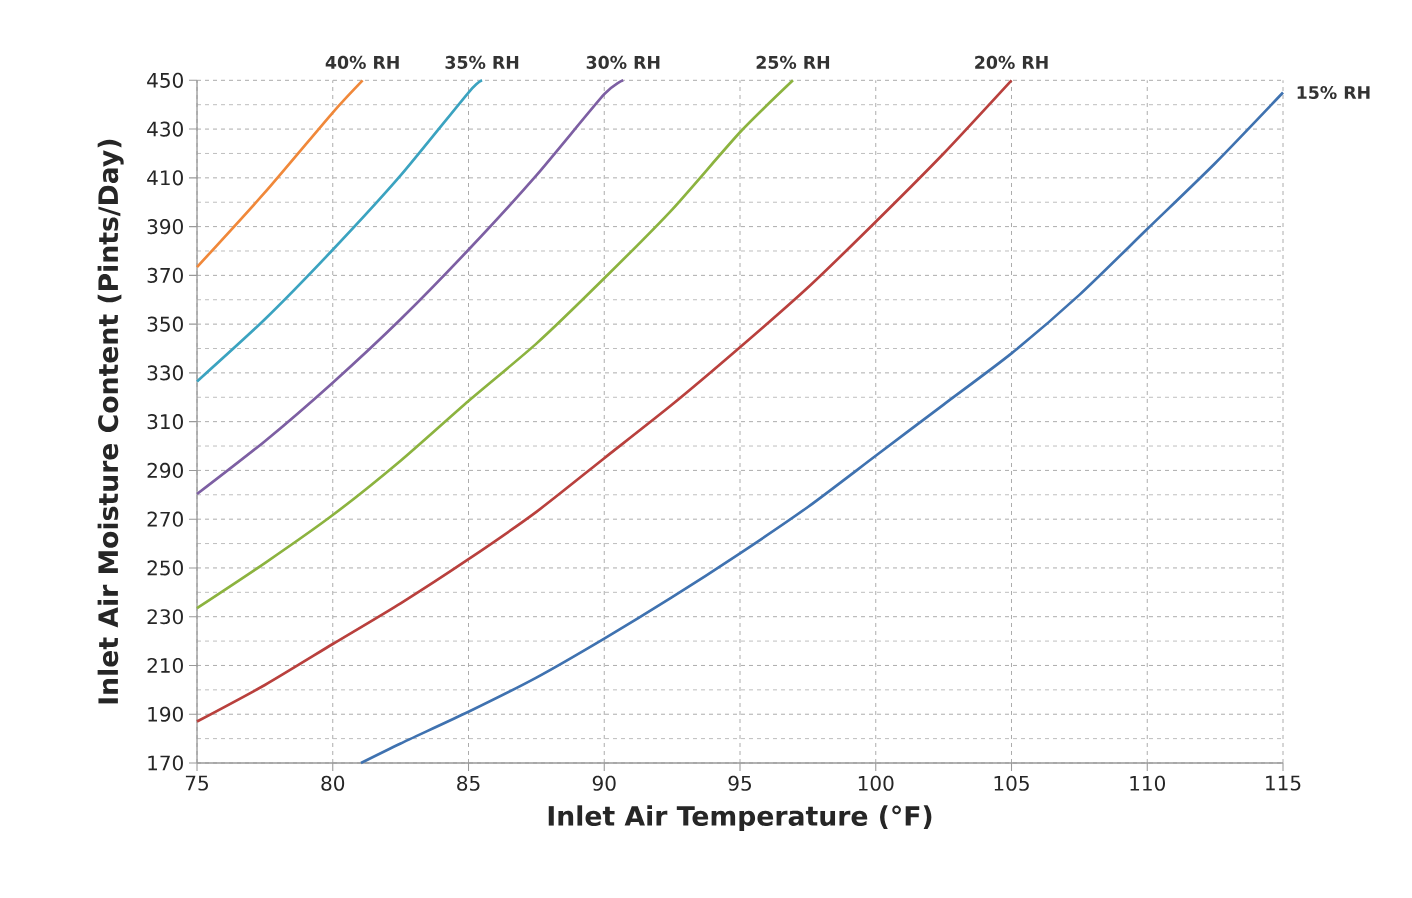 The height and width of the screenshot is (898, 1412). What do you see at coordinates (165, 178) in the screenshot?
I see `y-tick-label: 410` at bounding box center [165, 178].